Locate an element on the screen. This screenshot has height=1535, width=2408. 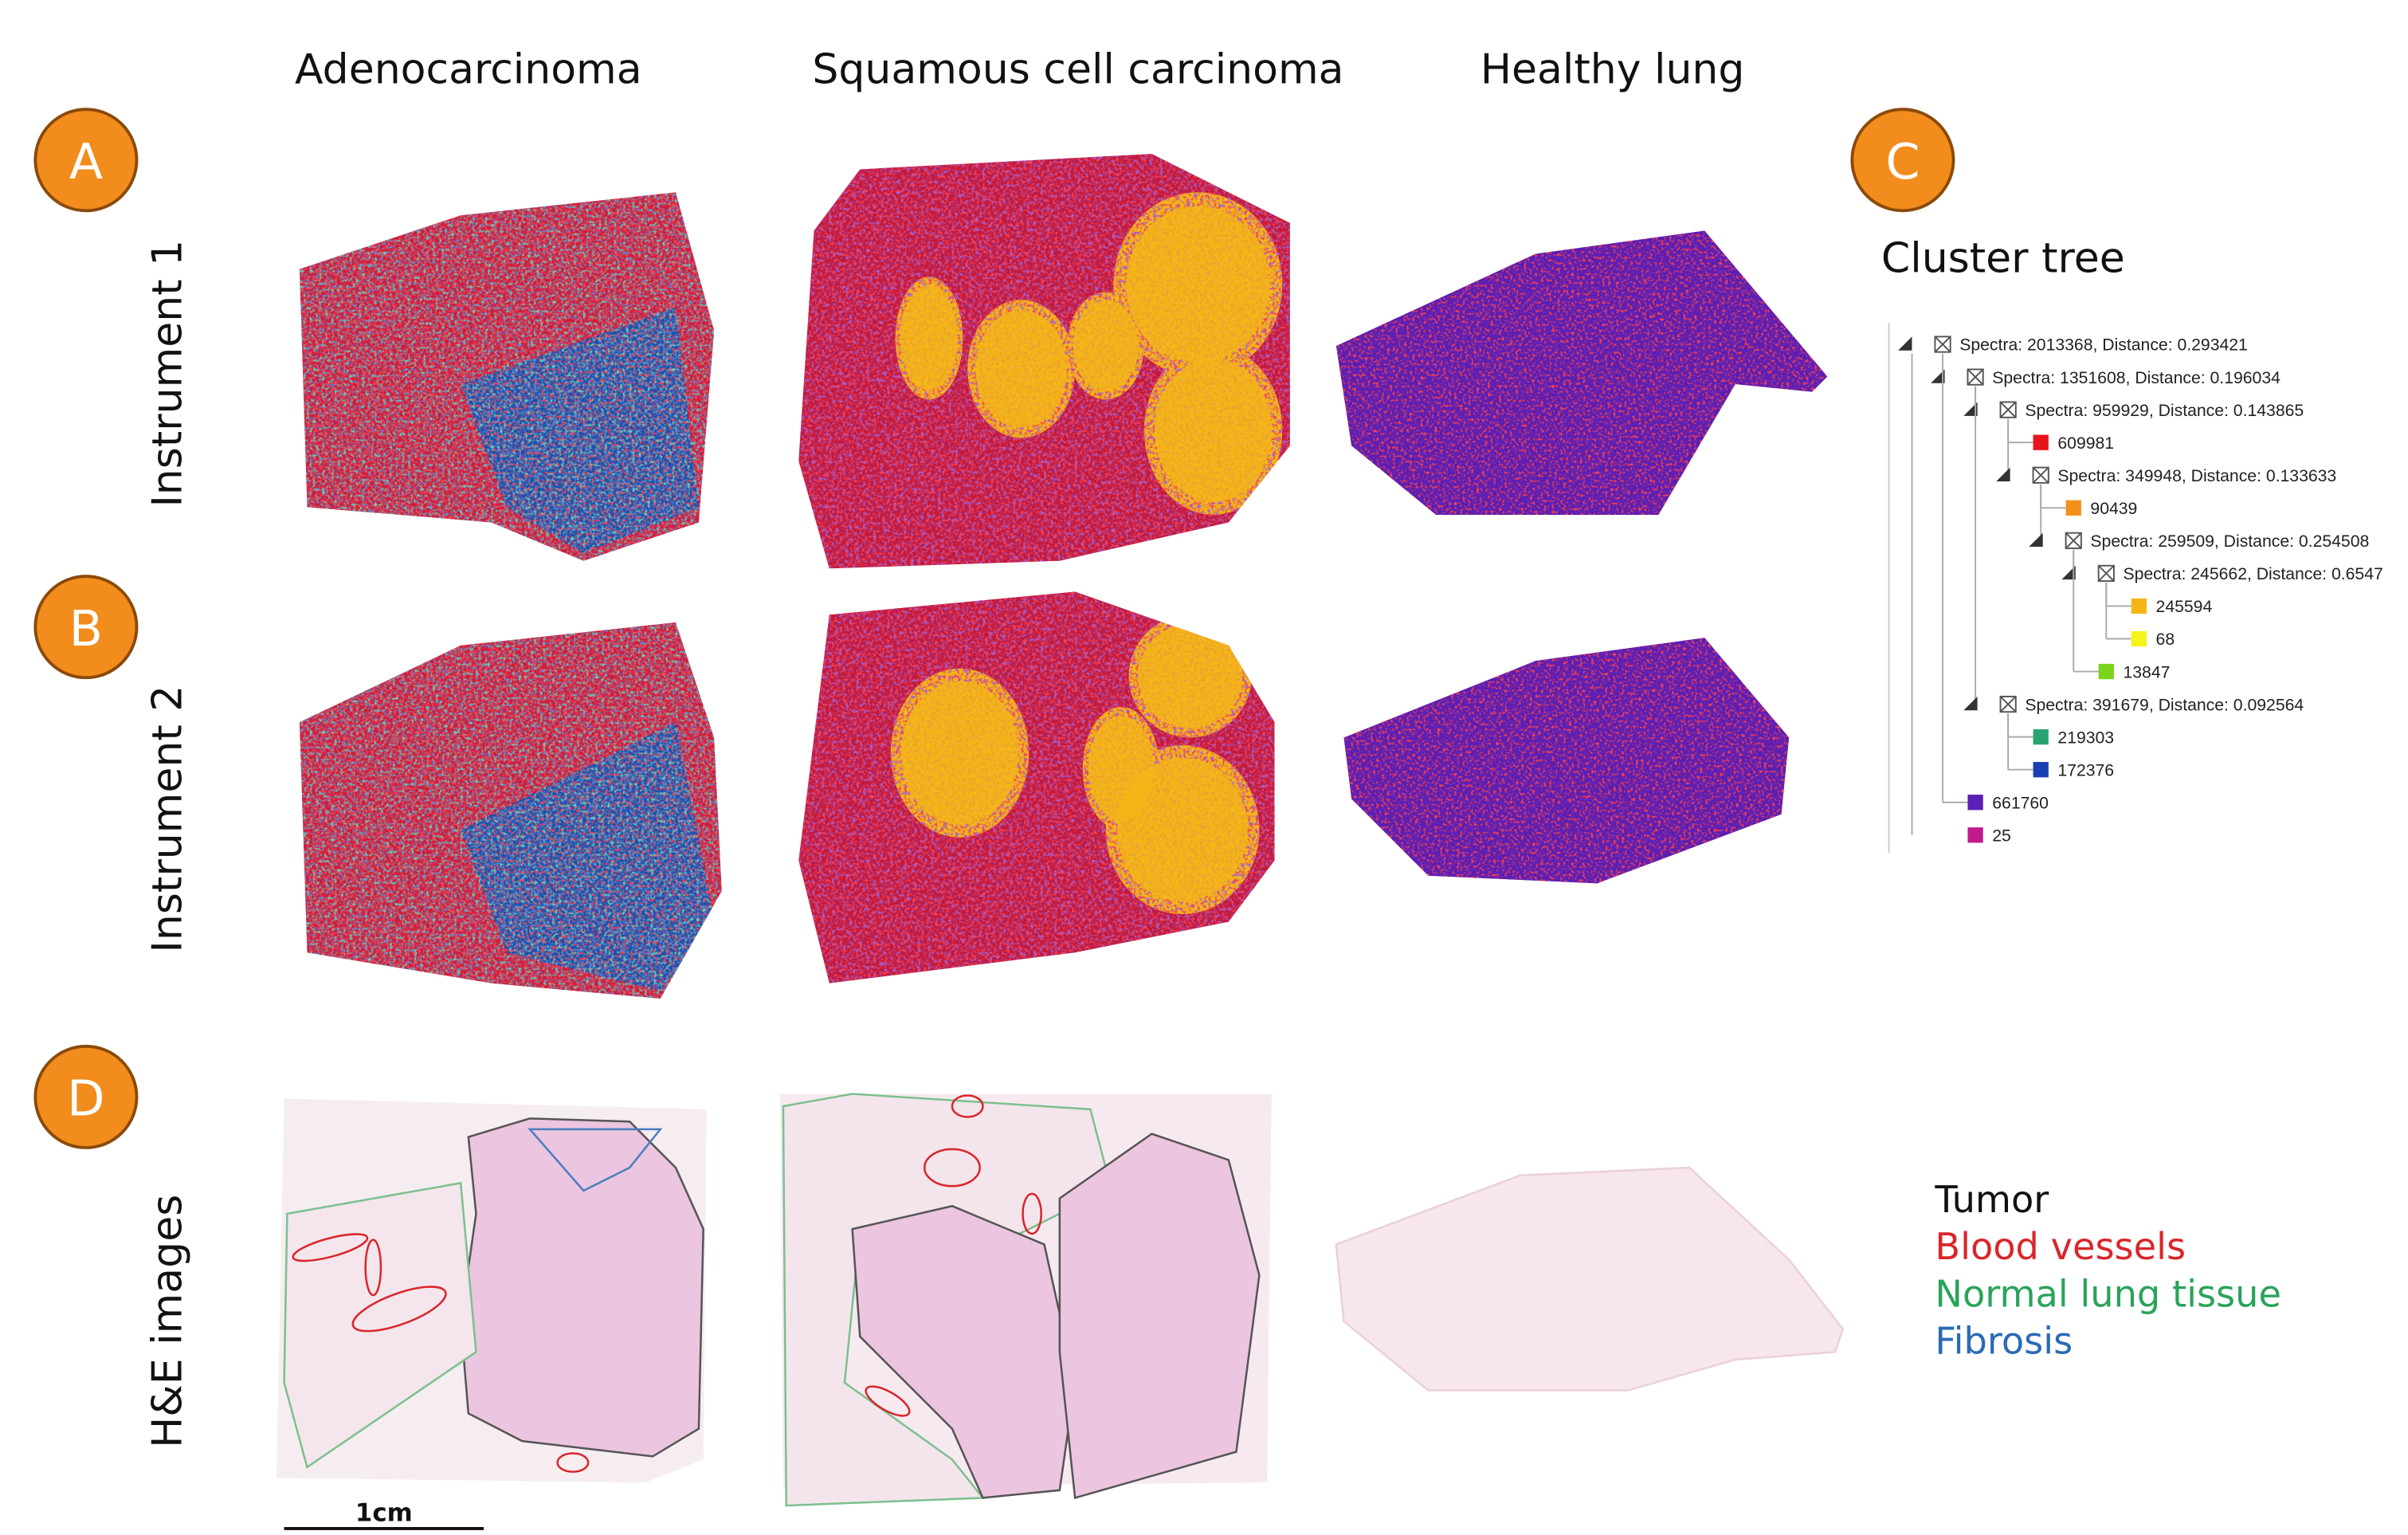
tree-node-label: Spectra: 1351608, Distance: 0.196034 is located at coordinates (2136, 378).